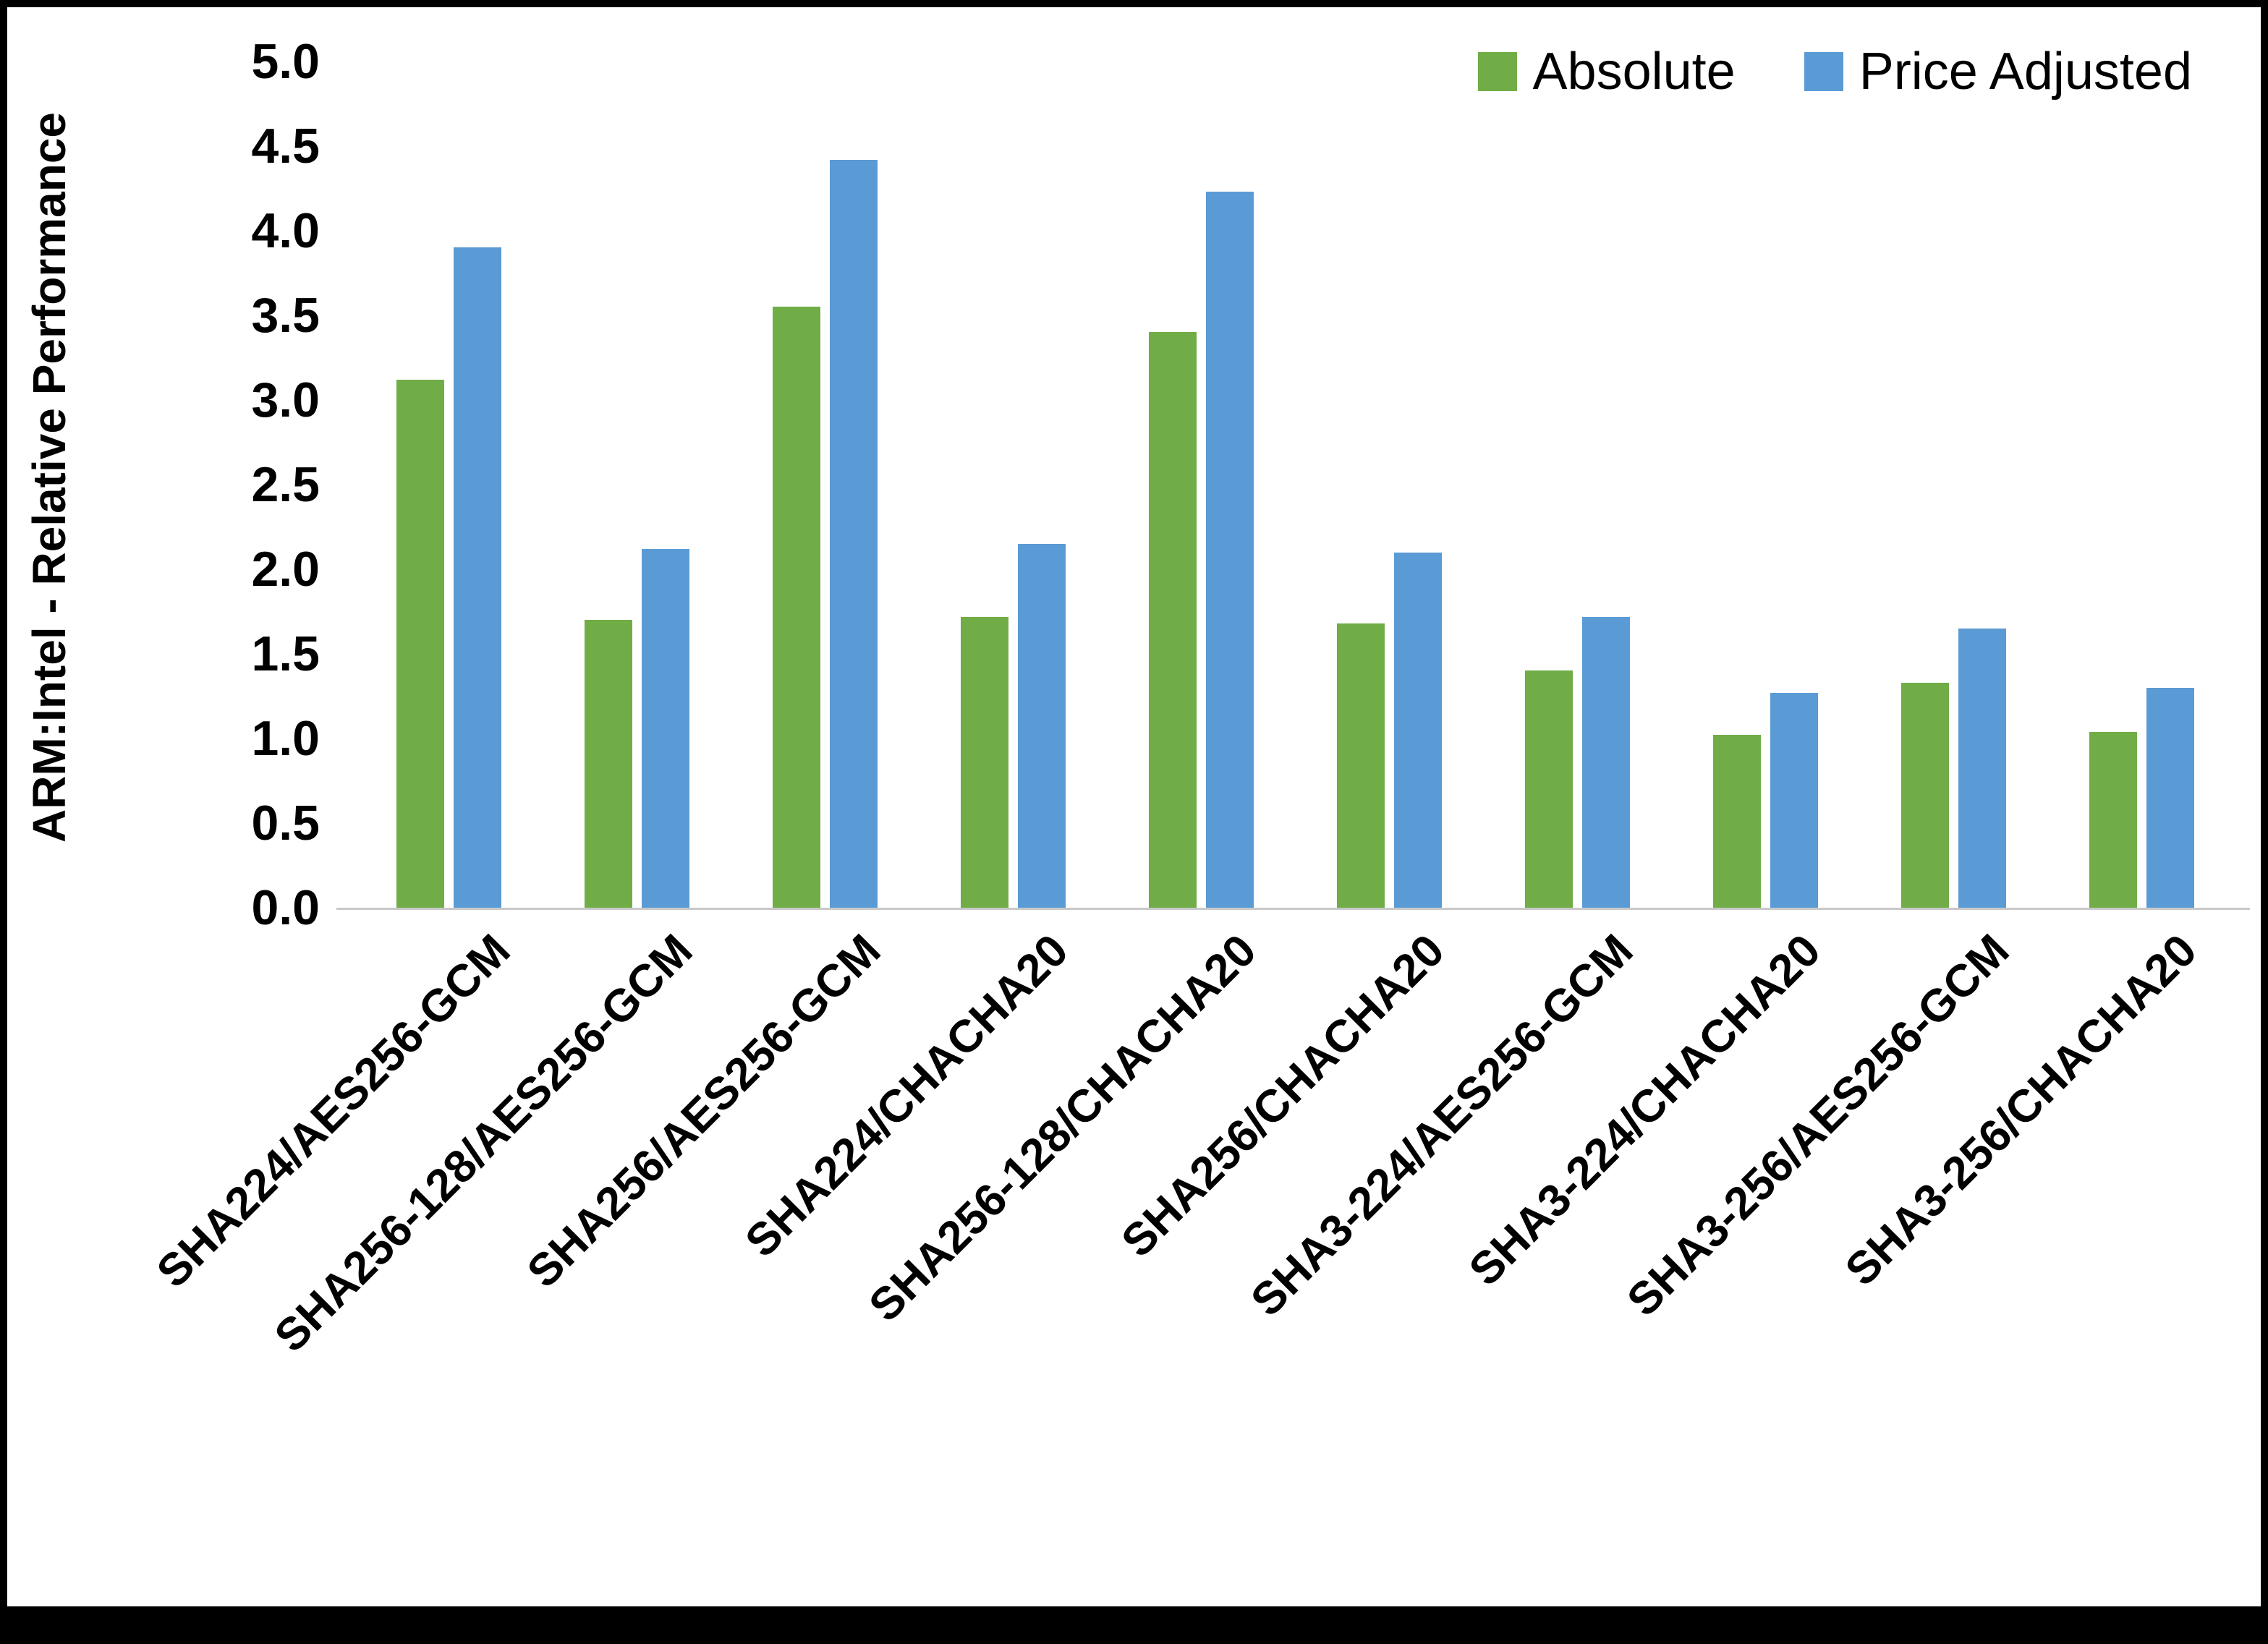 This screenshot has height=1644, width=2268. What do you see at coordinates (1063, 1128) in the screenshot?
I see `x-axis-category-label: SHA256-128/CHACHA20` at bounding box center [1063, 1128].